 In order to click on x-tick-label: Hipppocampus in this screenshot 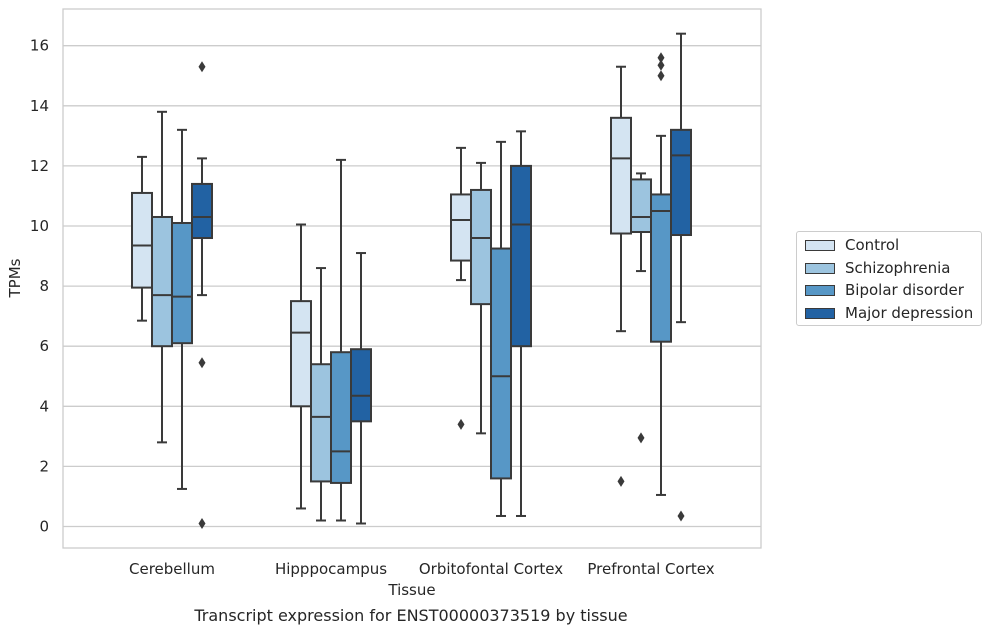, I will do `click(331, 569)`.